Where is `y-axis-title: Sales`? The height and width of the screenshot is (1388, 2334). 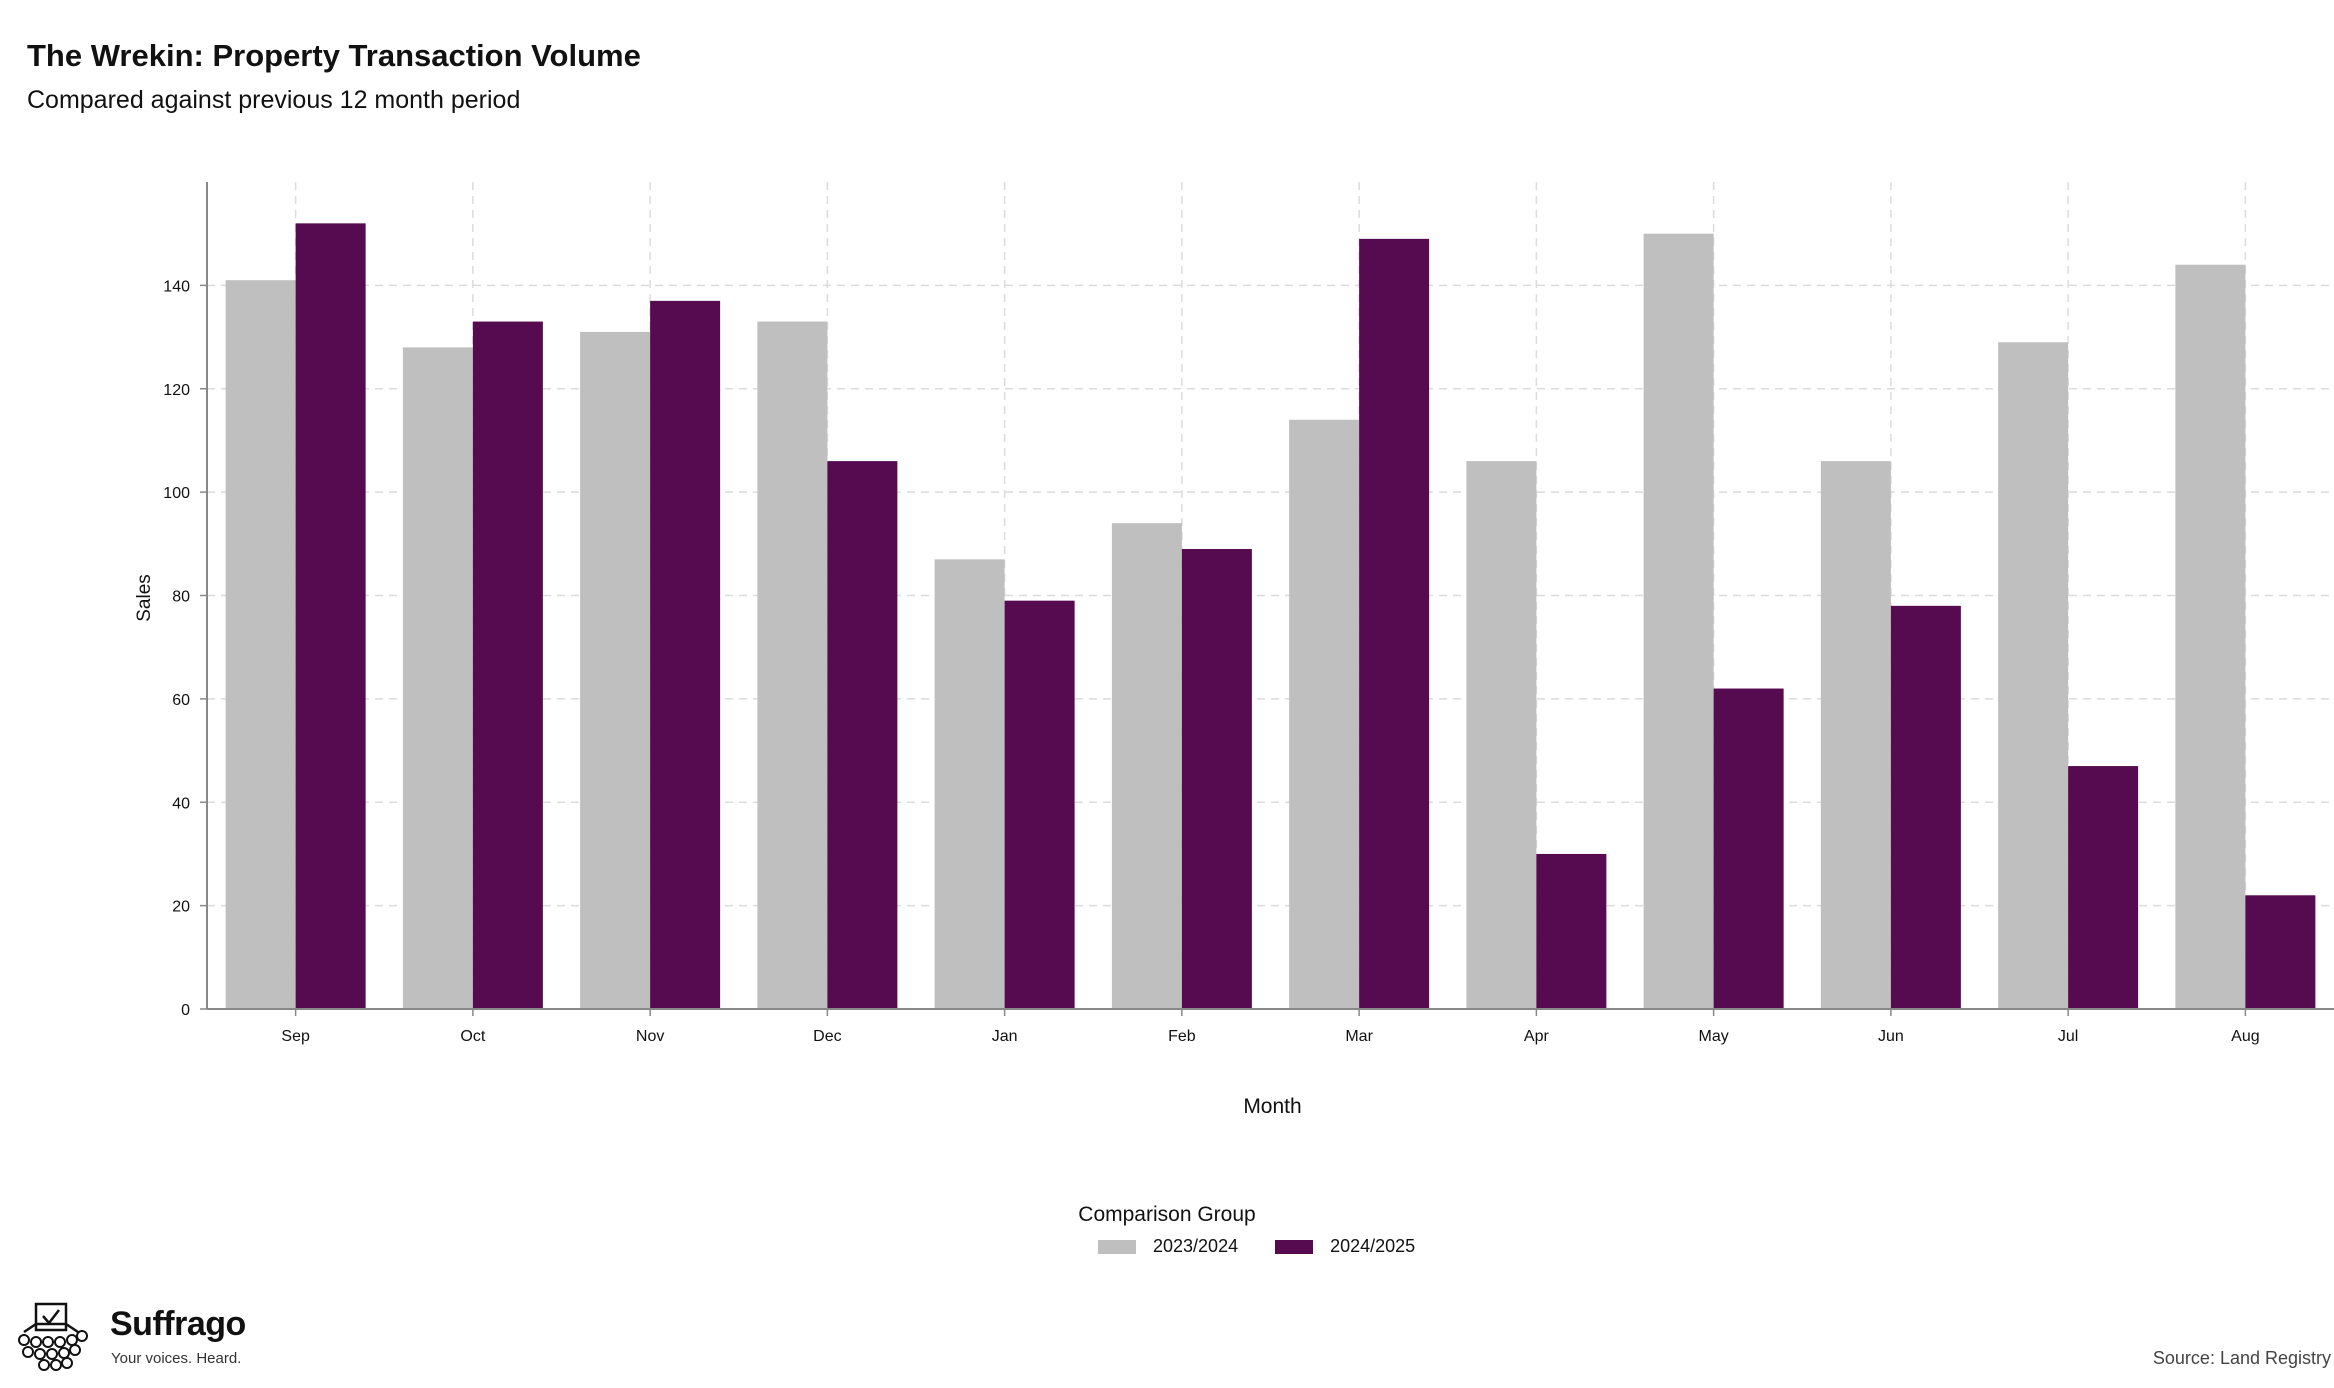
y-axis-title: Sales is located at coordinates (144, 598).